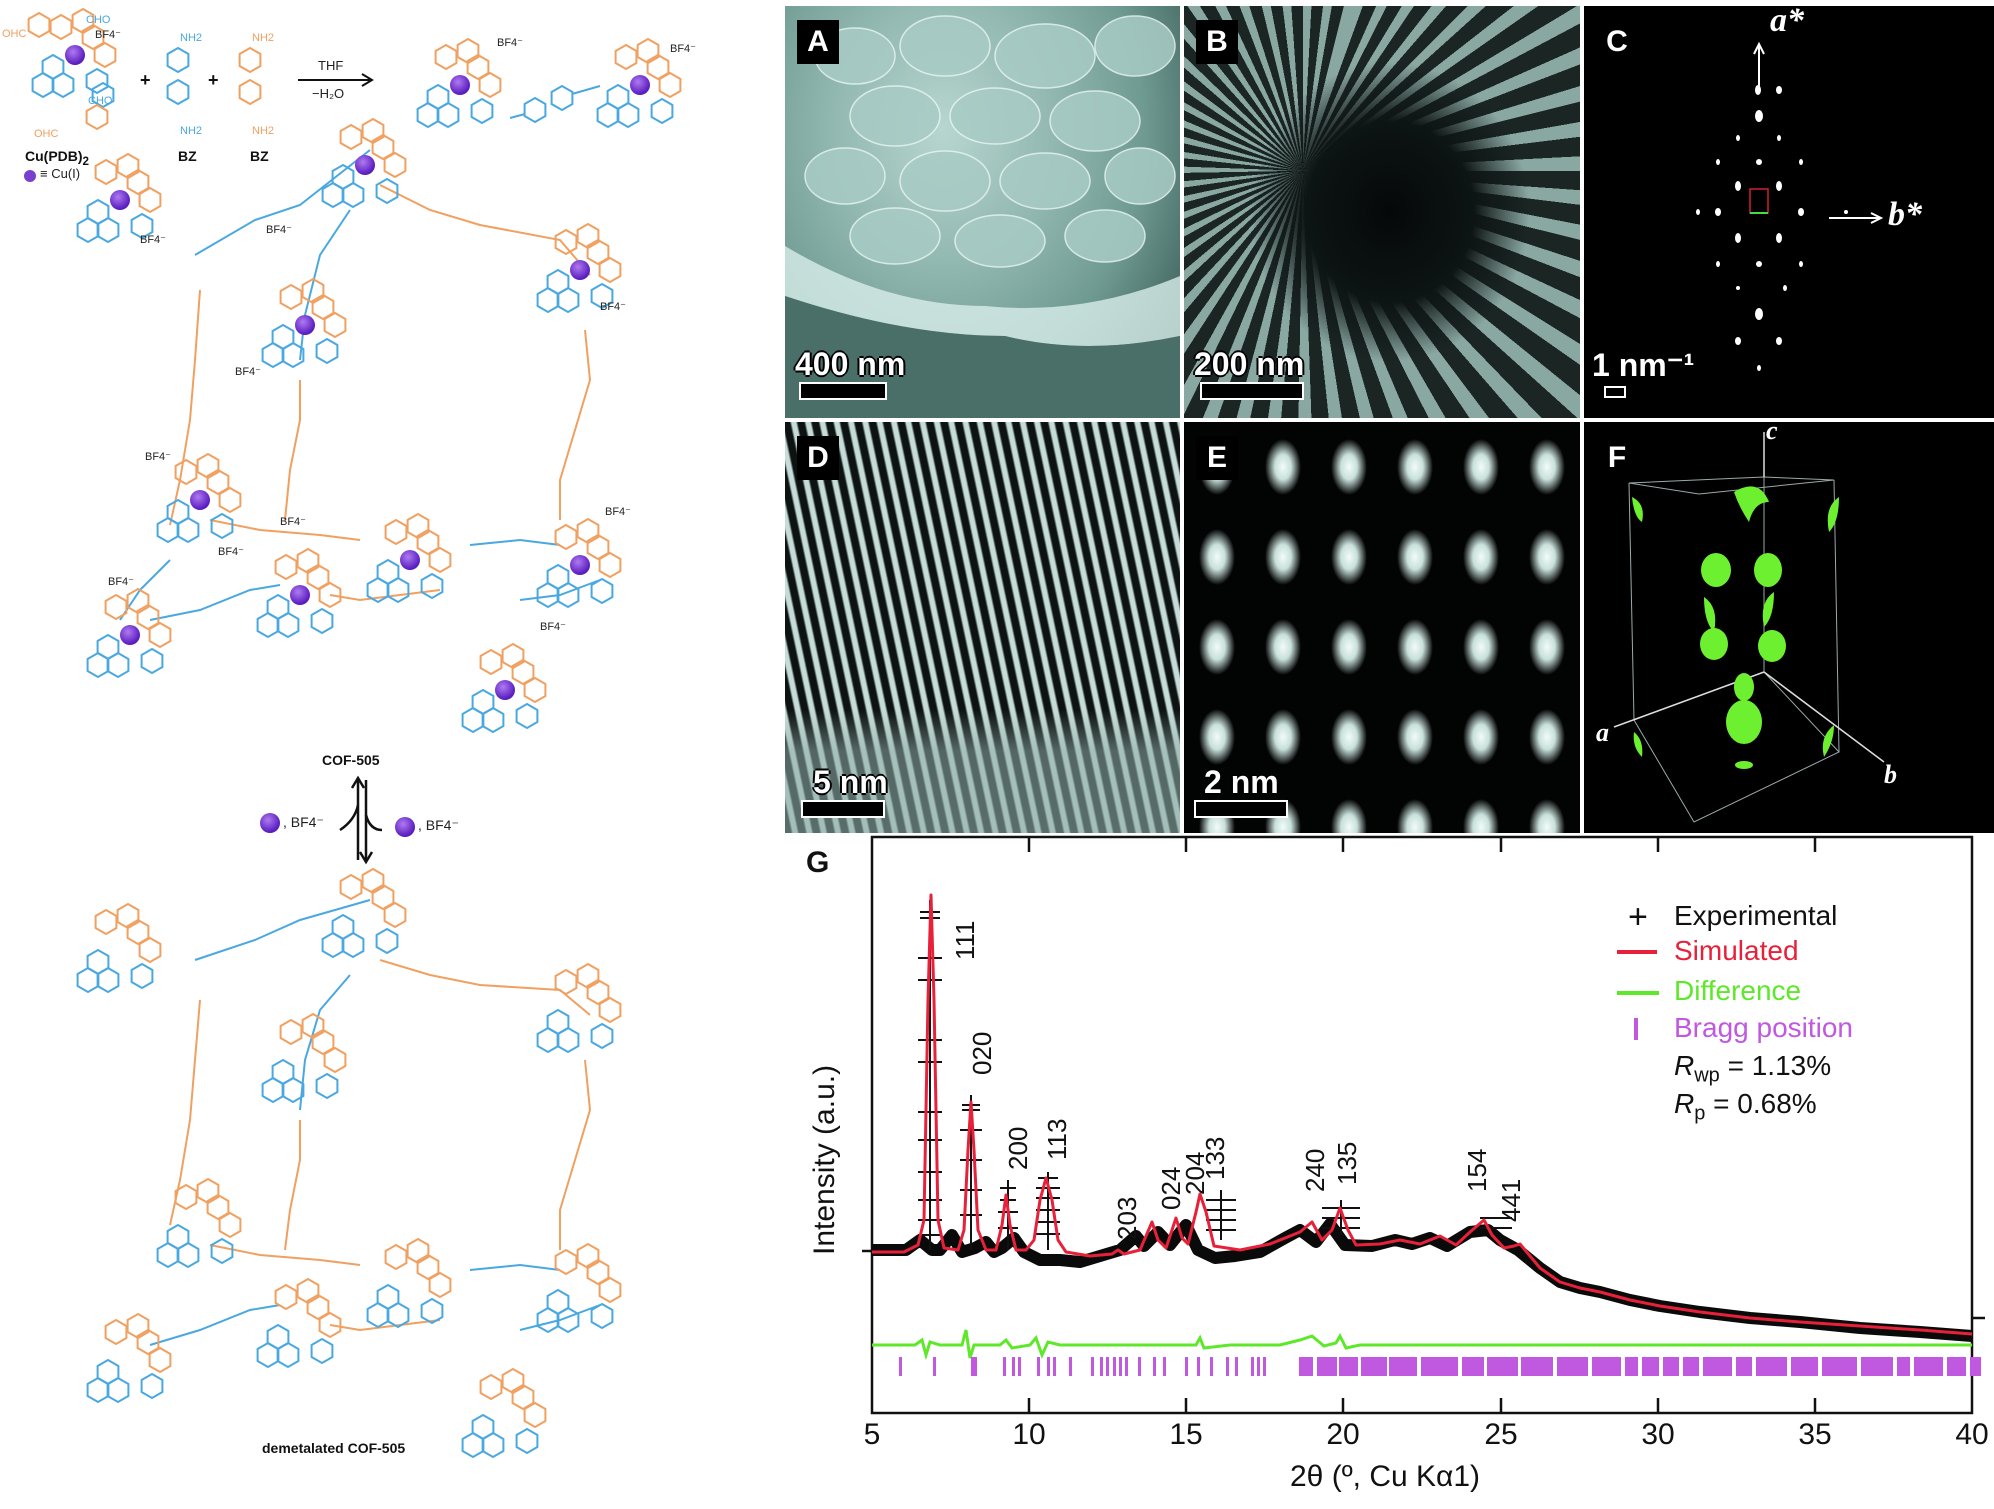  Describe the element at coordinates (1749, 627) in the screenshot. I see `unit-cell-3d` at that location.